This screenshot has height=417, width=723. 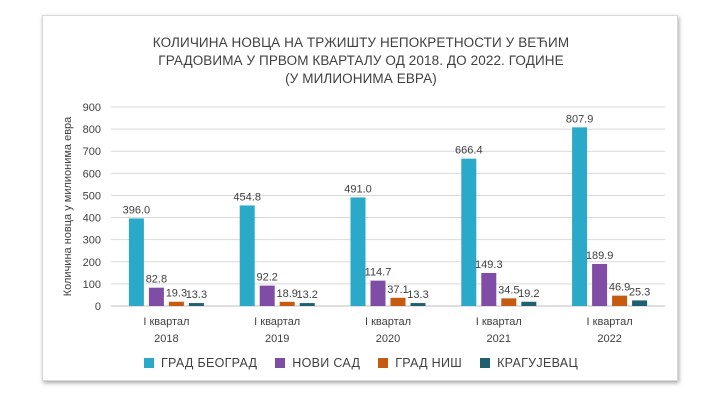 I want to click on legend-item-kragujevac: КРАГУЈЕВАЦ, so click(x=529, y=363).